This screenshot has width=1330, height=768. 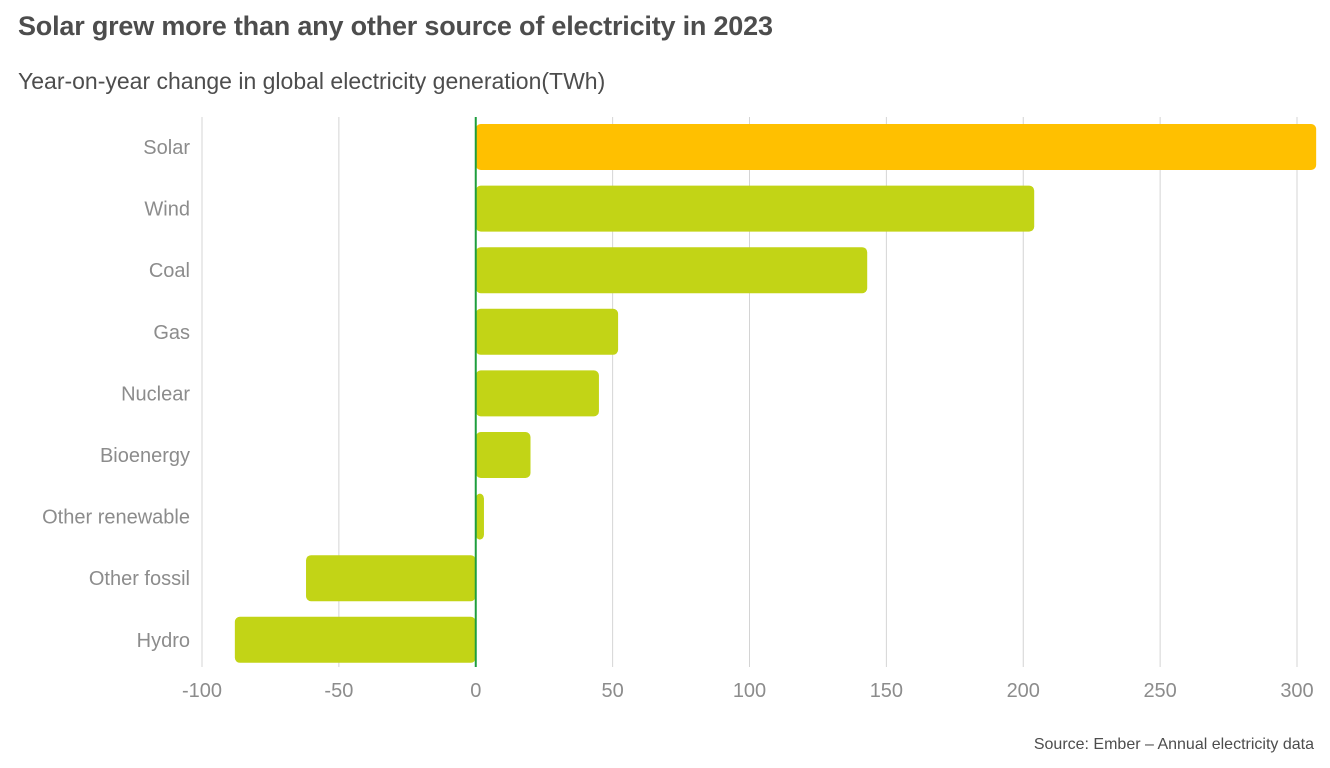 I want to click on category-label: Other renewable, so click(x=116, y=518).